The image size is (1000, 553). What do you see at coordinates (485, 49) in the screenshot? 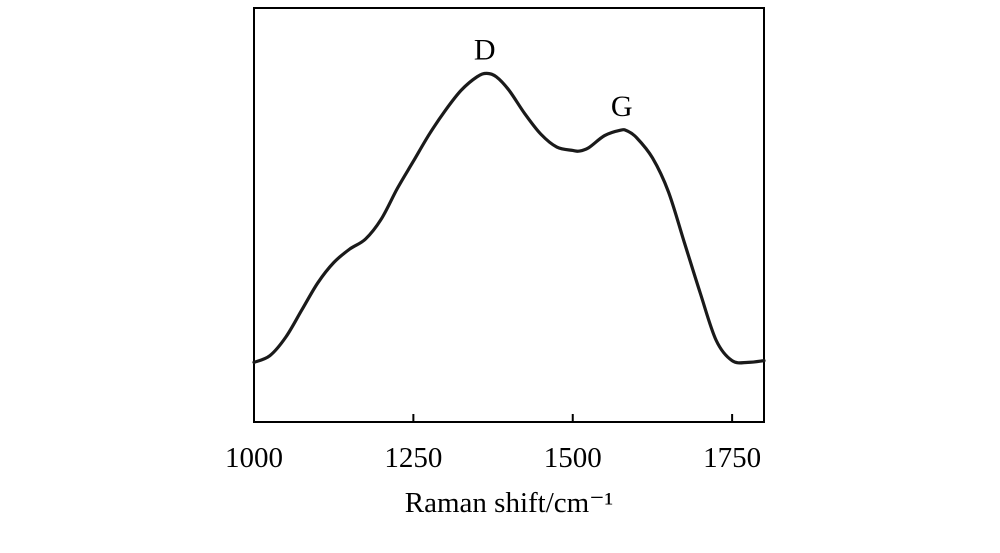
I see `peak-label-d: D` at bounding box center [485, 49].